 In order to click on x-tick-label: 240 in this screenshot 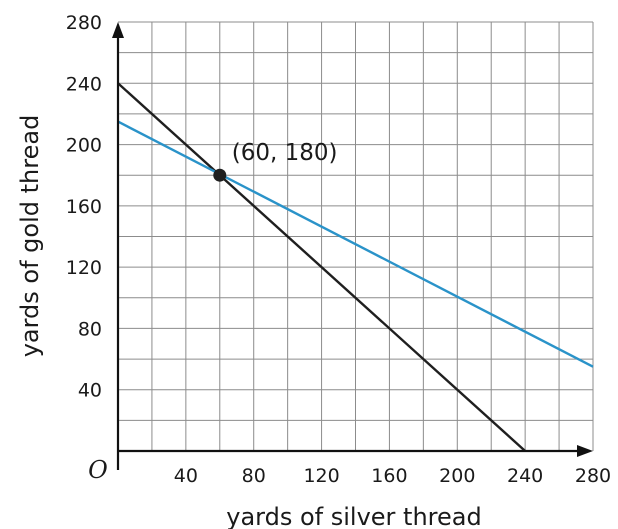, I will do `click(525, 476)`.